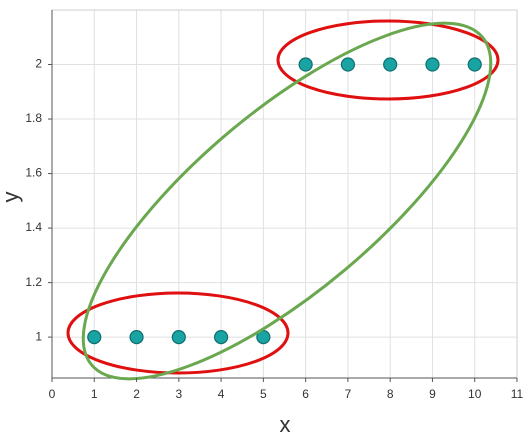 Image resolution: width=524 pixels, height=436 pixels. Describe the element at coordinates (38, 336) in the screenshot. I see `y-tick-label: 1` at that location.